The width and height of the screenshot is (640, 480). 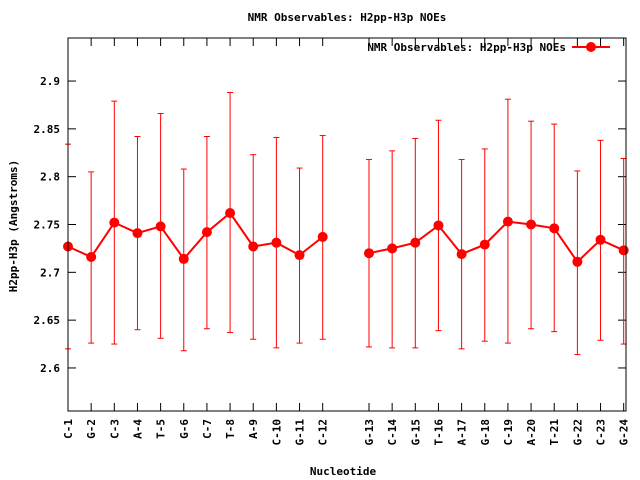 I want to click on x-tick-label: C-1, so click(x=68, y=429).